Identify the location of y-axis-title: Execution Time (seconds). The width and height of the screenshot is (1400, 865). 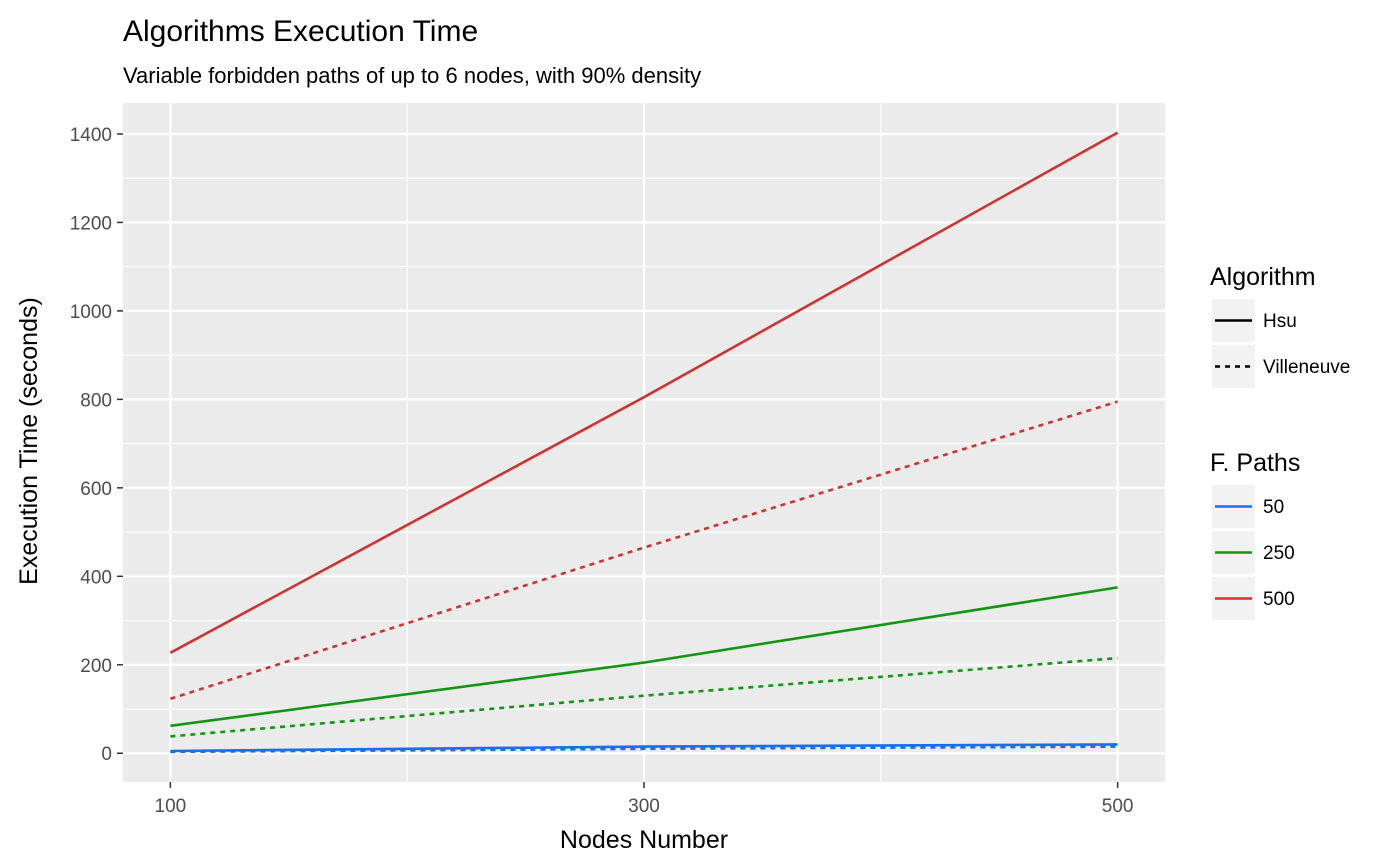
(29, 441).